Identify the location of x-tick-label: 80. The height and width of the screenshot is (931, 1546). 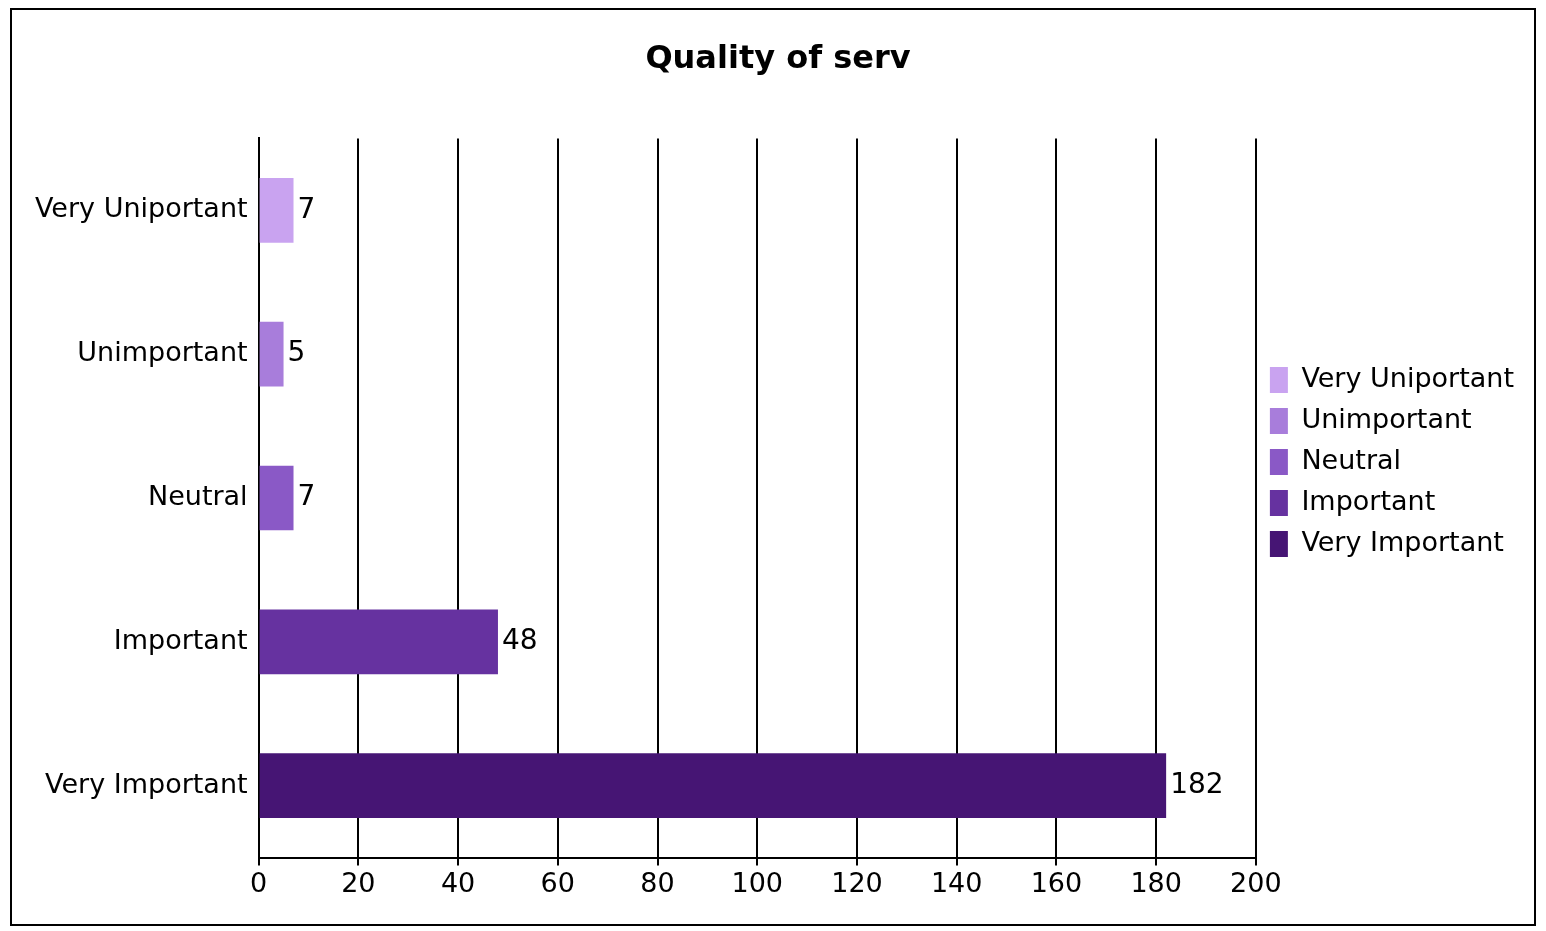
(657, 882).